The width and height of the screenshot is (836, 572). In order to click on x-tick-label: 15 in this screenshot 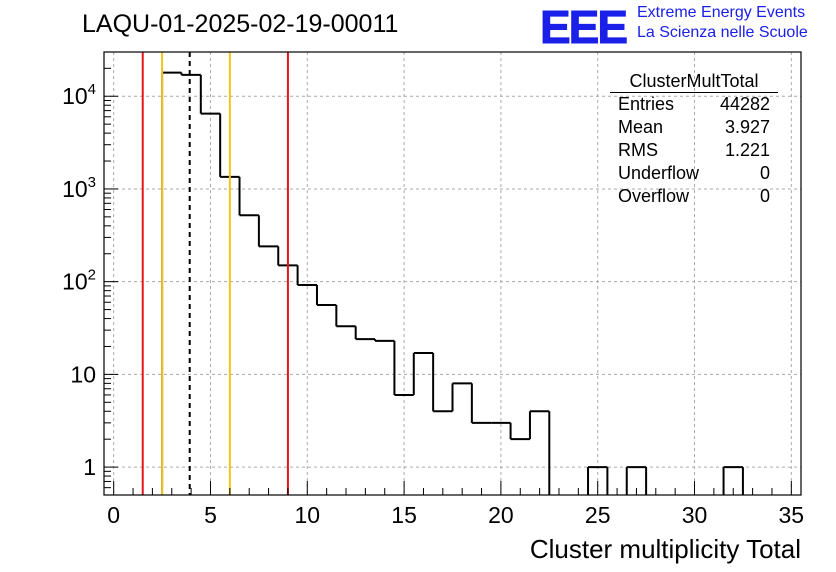, I will do `click(404, 515)`.